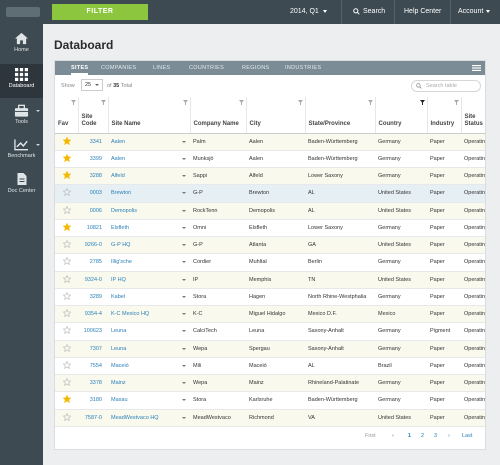 The image size is (500, 465). I want to click on site-code-link: 0003, so click(93, 193).